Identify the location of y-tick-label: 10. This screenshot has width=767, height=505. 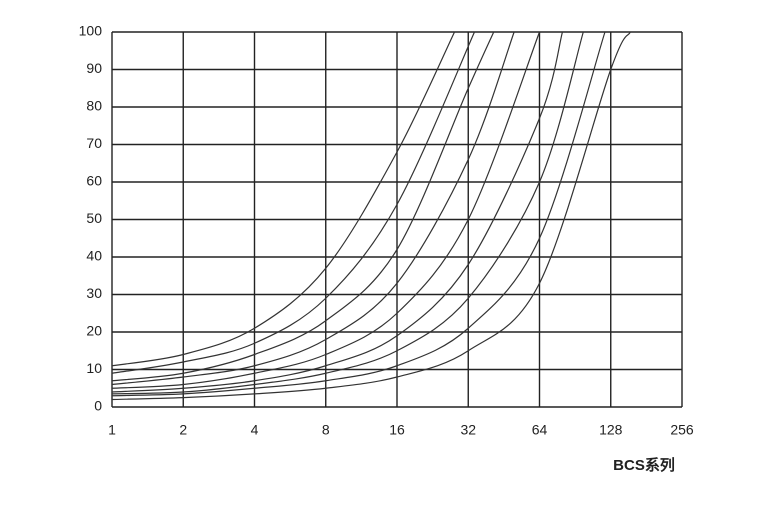
(94, 368).